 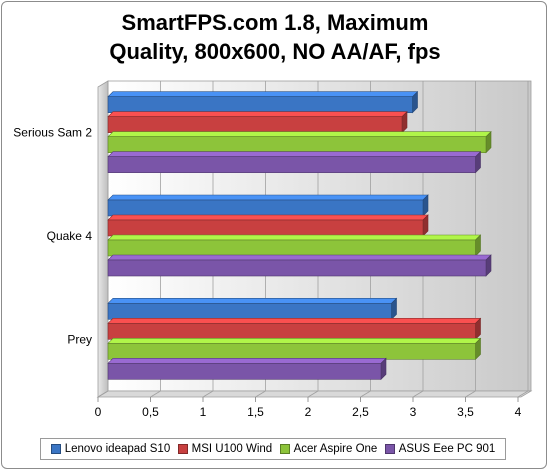 I want to click on legend-item: MSI U100 Wind, so click(x=225, y=449).